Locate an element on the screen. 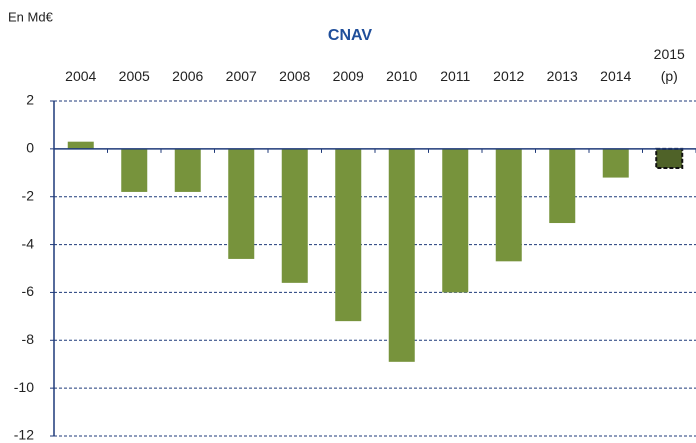  x-tick-label: 2004 is located at coordinates (80, 76).